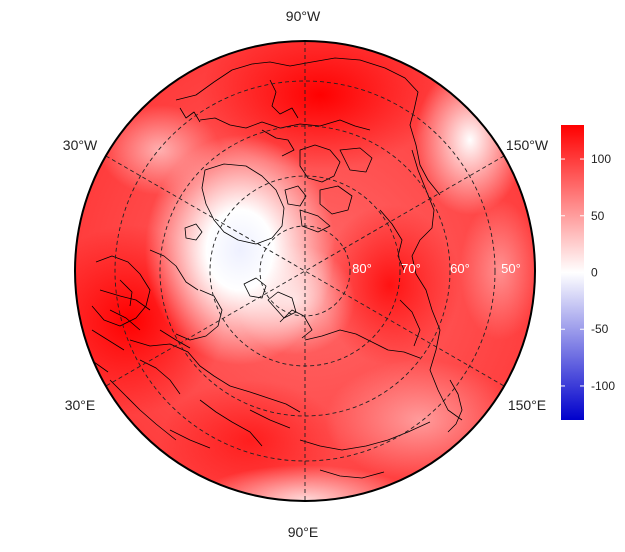 This screenshot has width=625, height=552. What do you see at coordinates (572, 272) in the screenshot?
I see `colorbar-gradient` at bounding box center [572, 272].